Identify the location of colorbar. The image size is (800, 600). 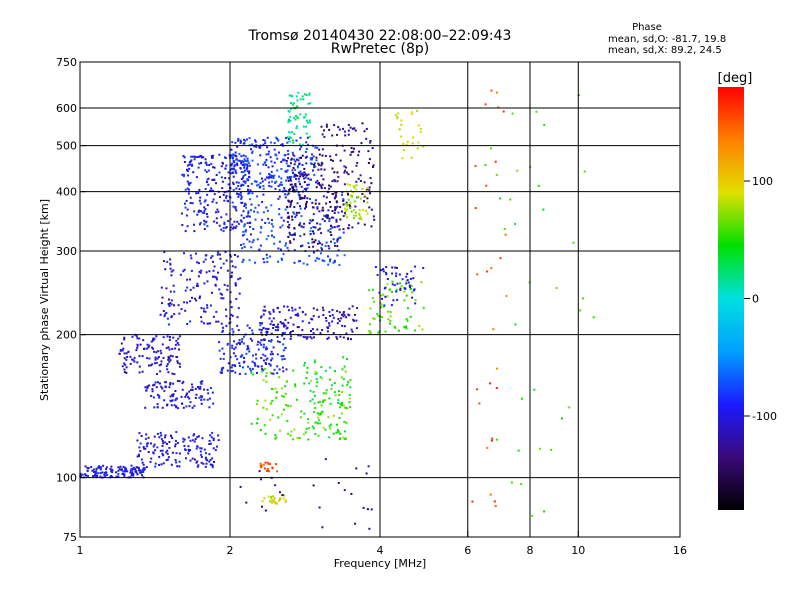
(731, 298).